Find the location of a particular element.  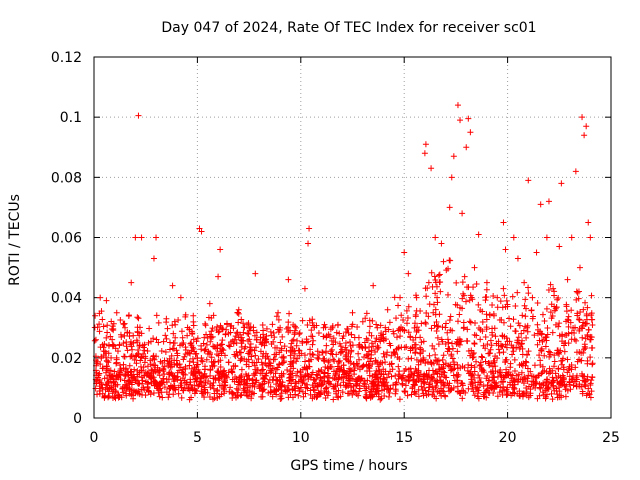

x-tick-label: 25 is located at coordinates (611, 438).